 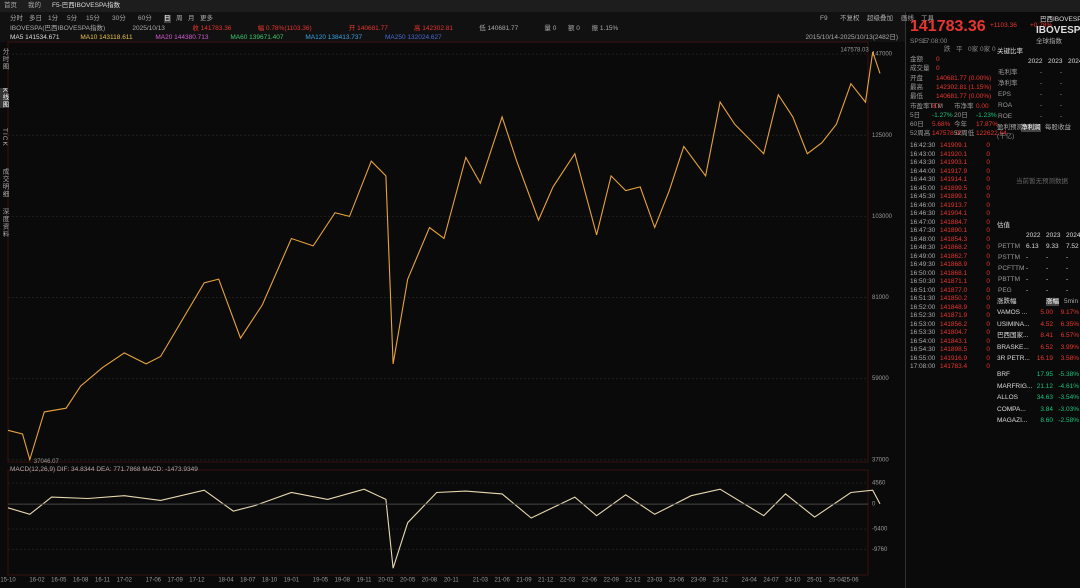 I want to click on period-button: 30分, so click(x=119, y=18).